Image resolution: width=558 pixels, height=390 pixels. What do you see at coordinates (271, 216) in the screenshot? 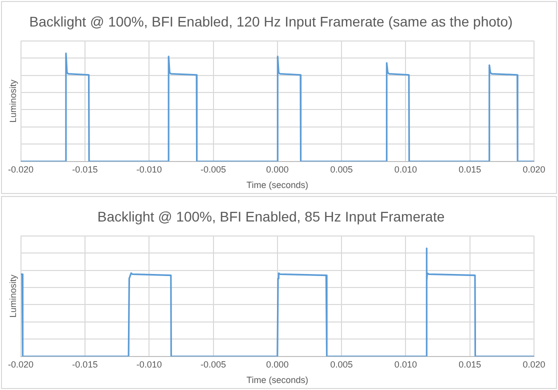
I see `chart-title: Backlight @ 100%, BFI Enabled, 85 Hz Input Framerate` at bounding box center [271, 216].